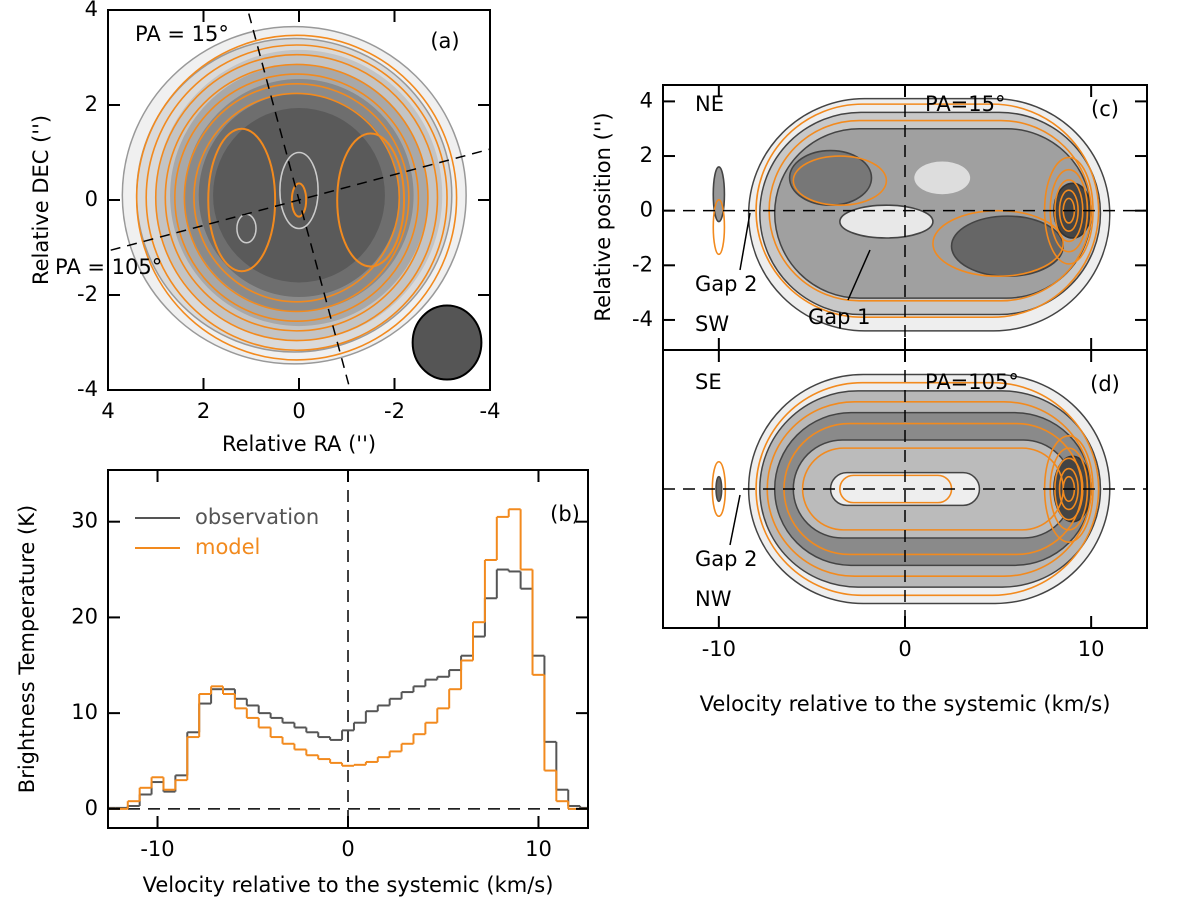 The height and width of the screenshot is (909, 1190). What do you see at coordinates (27, 649) in the screenshot?
I see `y-axis-label: Brightness Temperature (K)` at bounding box center [27, 649].